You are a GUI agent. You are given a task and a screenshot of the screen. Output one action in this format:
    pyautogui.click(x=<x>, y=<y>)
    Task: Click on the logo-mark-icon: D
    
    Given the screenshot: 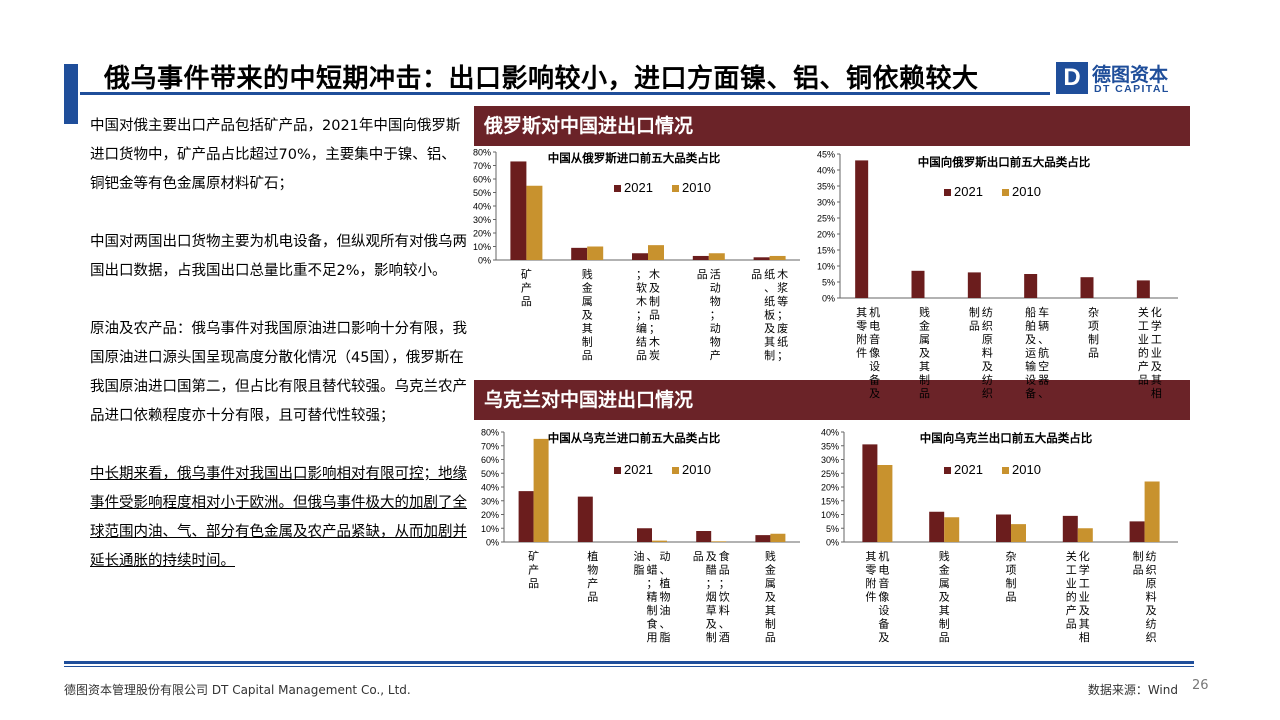 What is the action you would take?
    pyautogui.click(x=1072, y=78)
    